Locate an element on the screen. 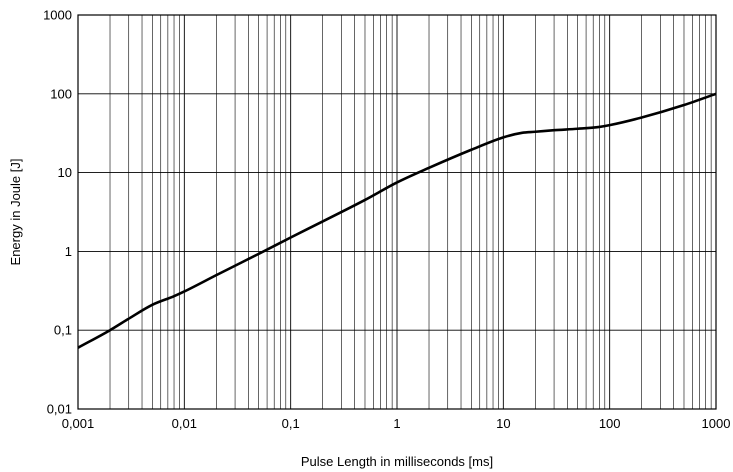  y-tick-label: 0,1 is located at coordinates (63, 330).